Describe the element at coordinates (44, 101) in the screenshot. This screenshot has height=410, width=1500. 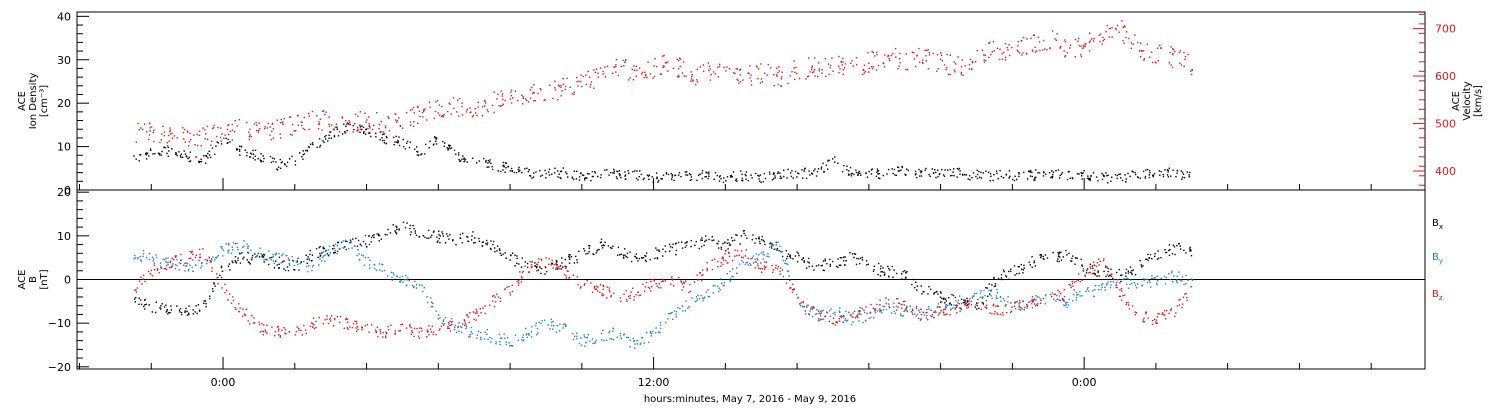
I see `density-axis-title-line: [cm⁻³]` at that location.